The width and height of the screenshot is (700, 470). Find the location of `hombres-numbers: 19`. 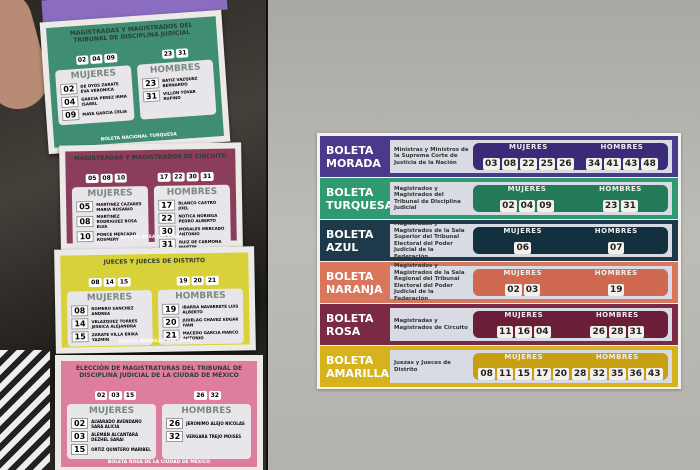

hombres-numbers: 19 is located at coordinates (616, 286).